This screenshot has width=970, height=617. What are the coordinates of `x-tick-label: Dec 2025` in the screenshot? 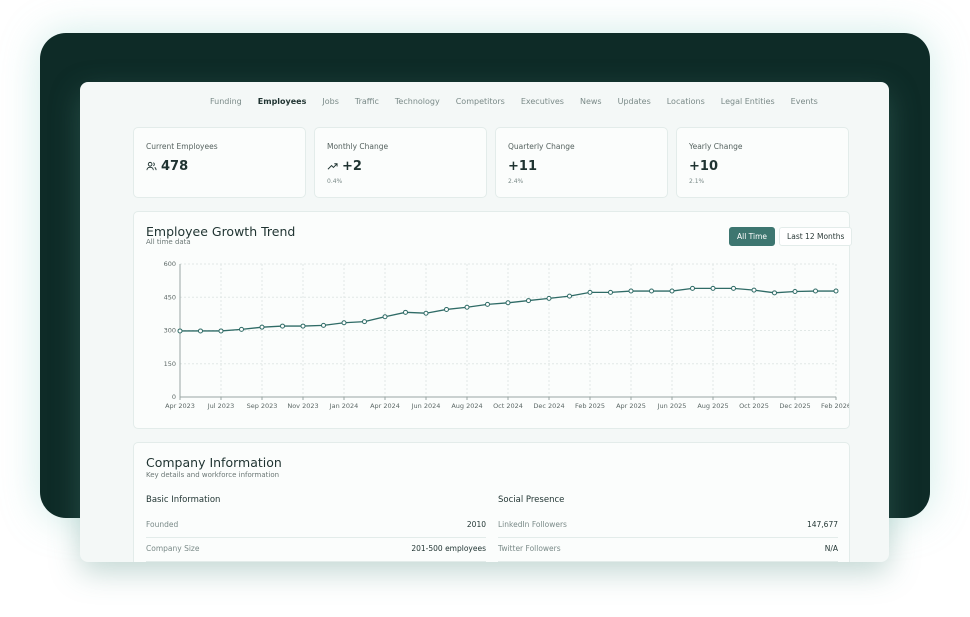 It's located at (794, 406).